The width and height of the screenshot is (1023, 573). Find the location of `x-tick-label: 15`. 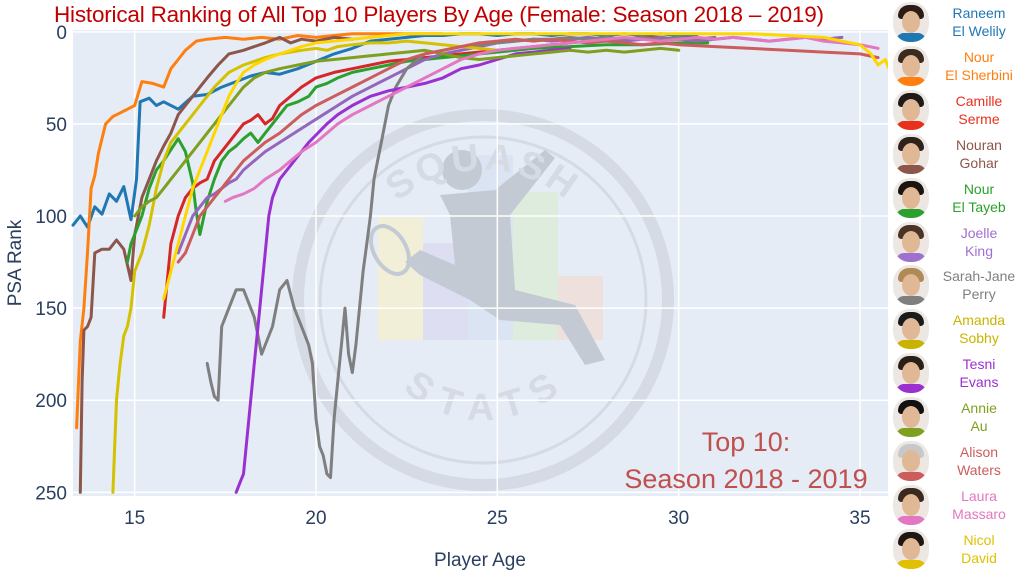

x-tick-label: 15 is located at coordinates (134, 518).